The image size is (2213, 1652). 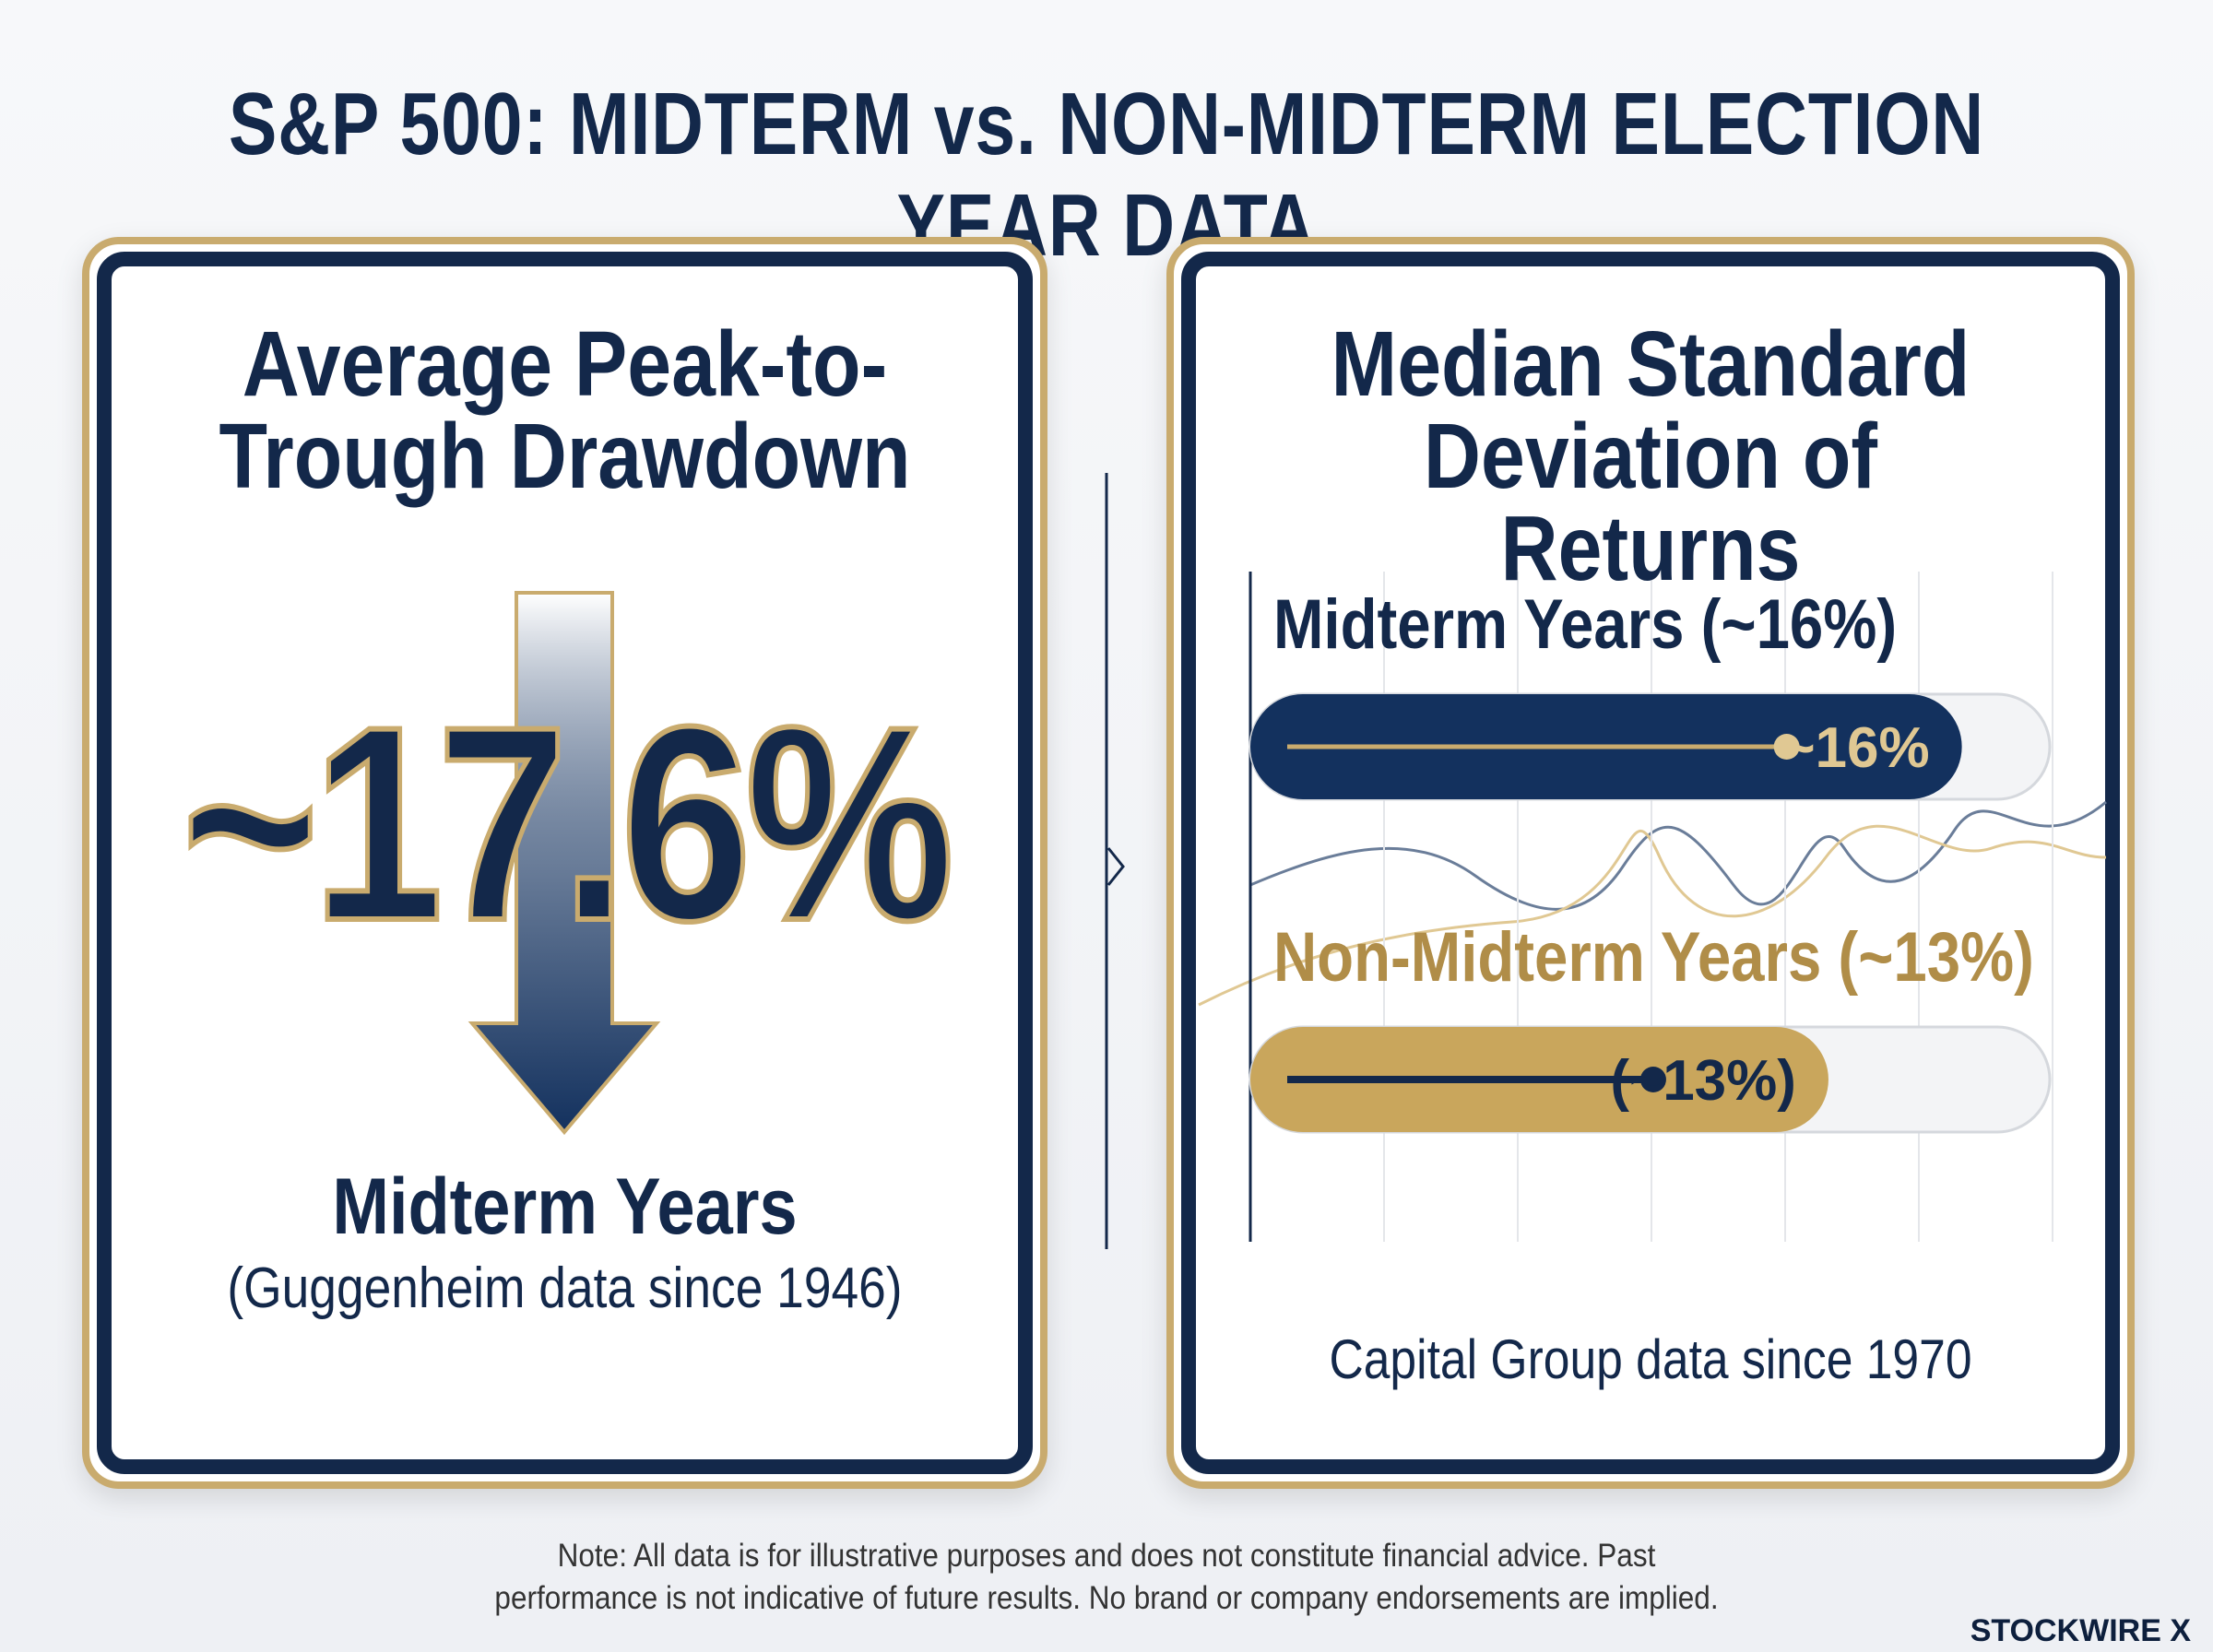 What do you see at coordinates (1855, 748) in the screenshot?
I see `value-label: ~16%` at bounding box center [1855, 748].